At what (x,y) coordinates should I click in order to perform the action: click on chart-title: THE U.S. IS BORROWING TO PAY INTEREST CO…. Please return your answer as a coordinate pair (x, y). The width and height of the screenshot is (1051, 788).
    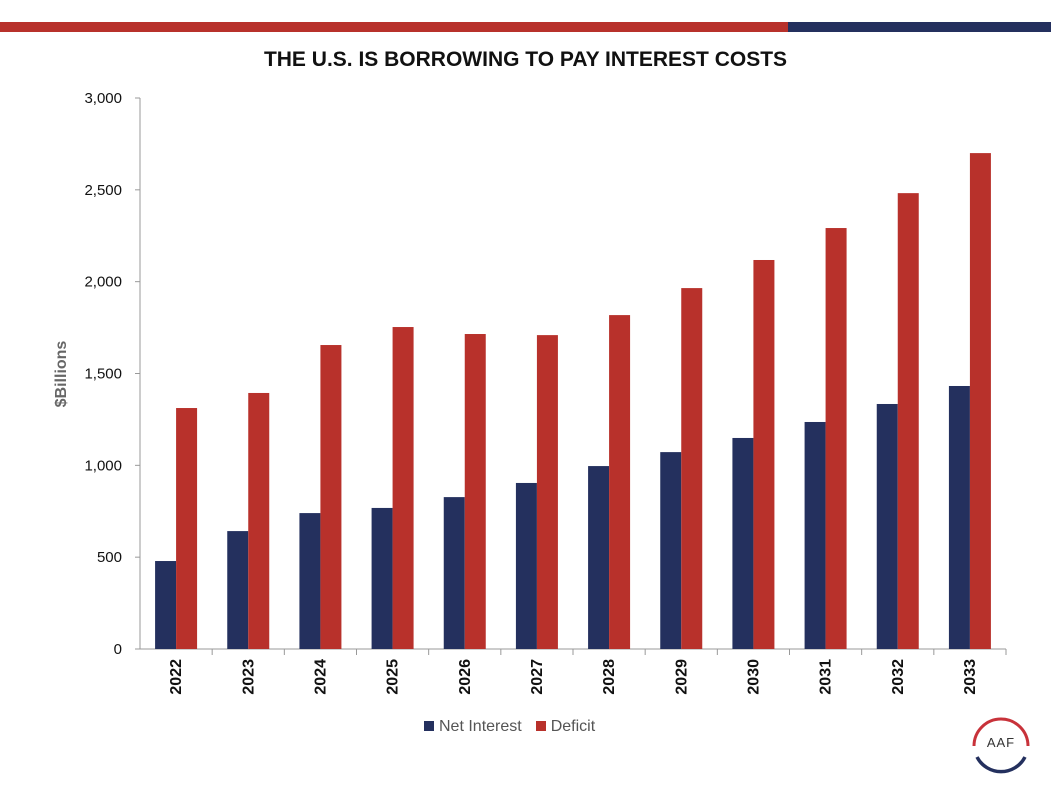
    Looking at the image, I should click on (525, 59).